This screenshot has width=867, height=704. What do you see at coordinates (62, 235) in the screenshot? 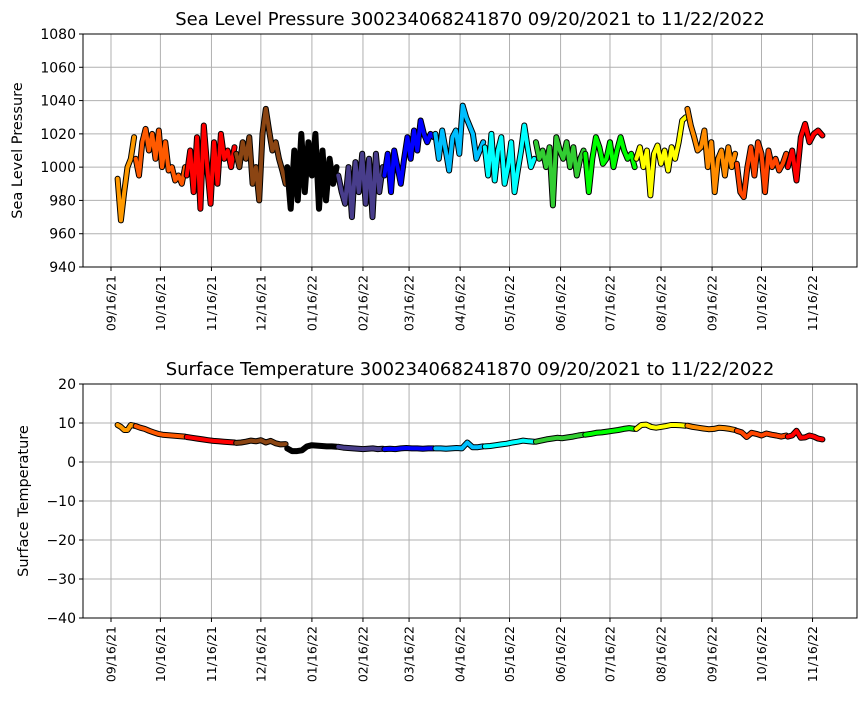
I see `y-tick-label: 960` at bounding box center [62, 235].